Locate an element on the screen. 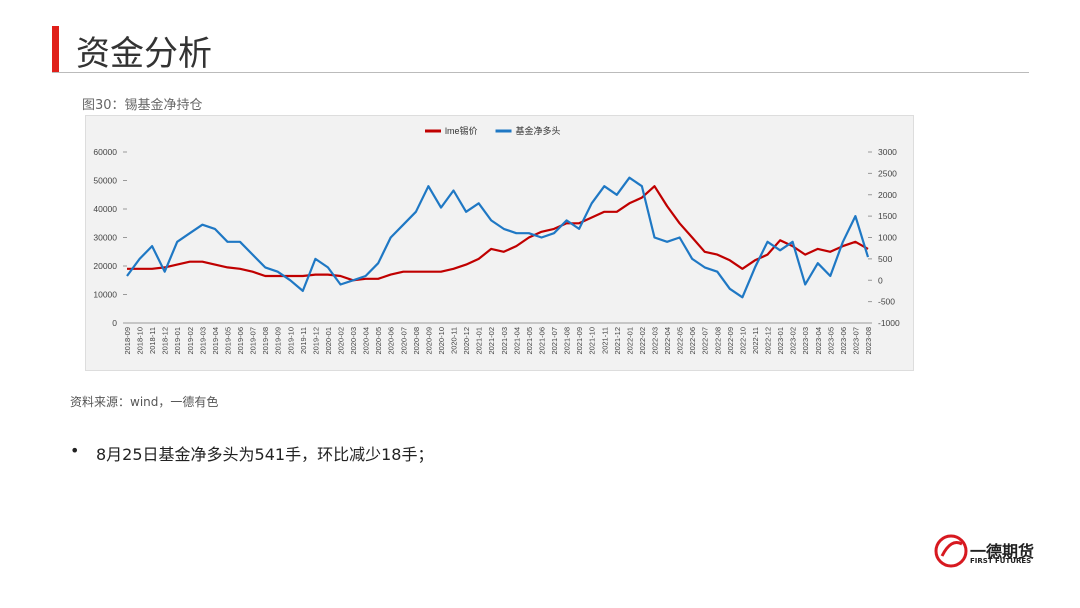  x-tick-label: 2021-02 is located at coordinates (491, 341).